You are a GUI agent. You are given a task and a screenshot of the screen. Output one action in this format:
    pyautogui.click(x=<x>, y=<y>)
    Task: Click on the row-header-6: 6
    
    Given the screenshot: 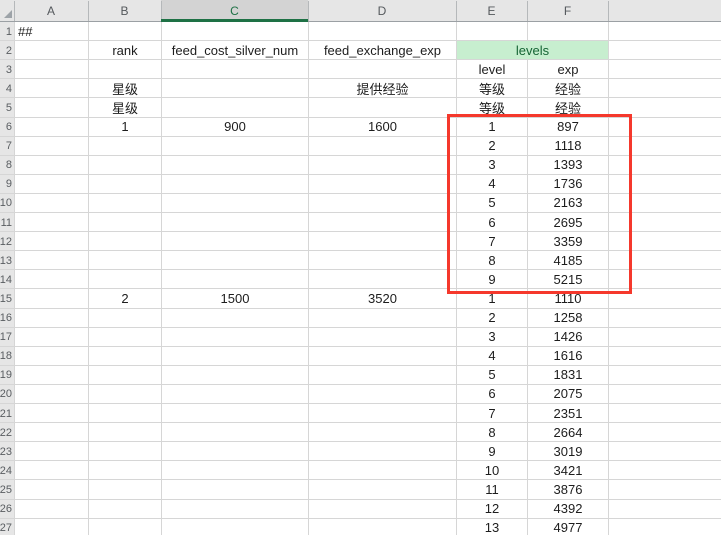 What is the action you would take?
    pyautogui.click(x=8, y=127)
    